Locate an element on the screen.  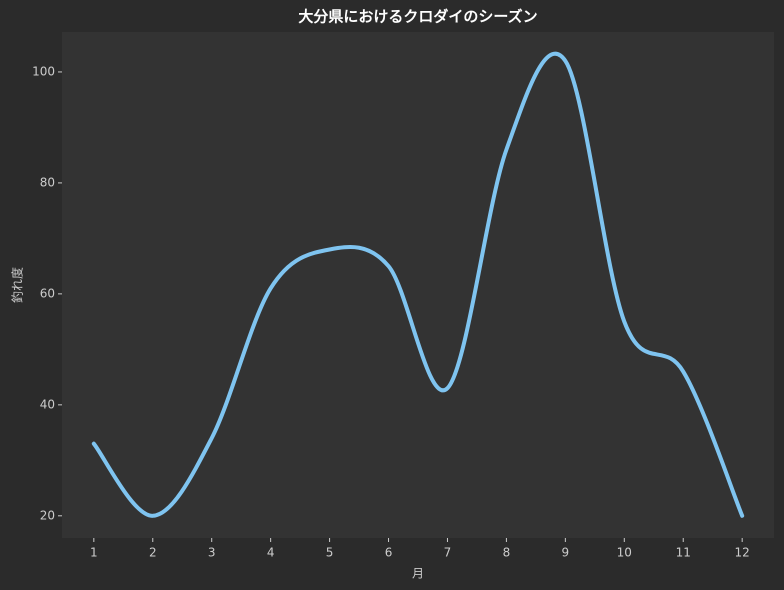
y-tick-label: 80 is located at coordinates (47, 182).